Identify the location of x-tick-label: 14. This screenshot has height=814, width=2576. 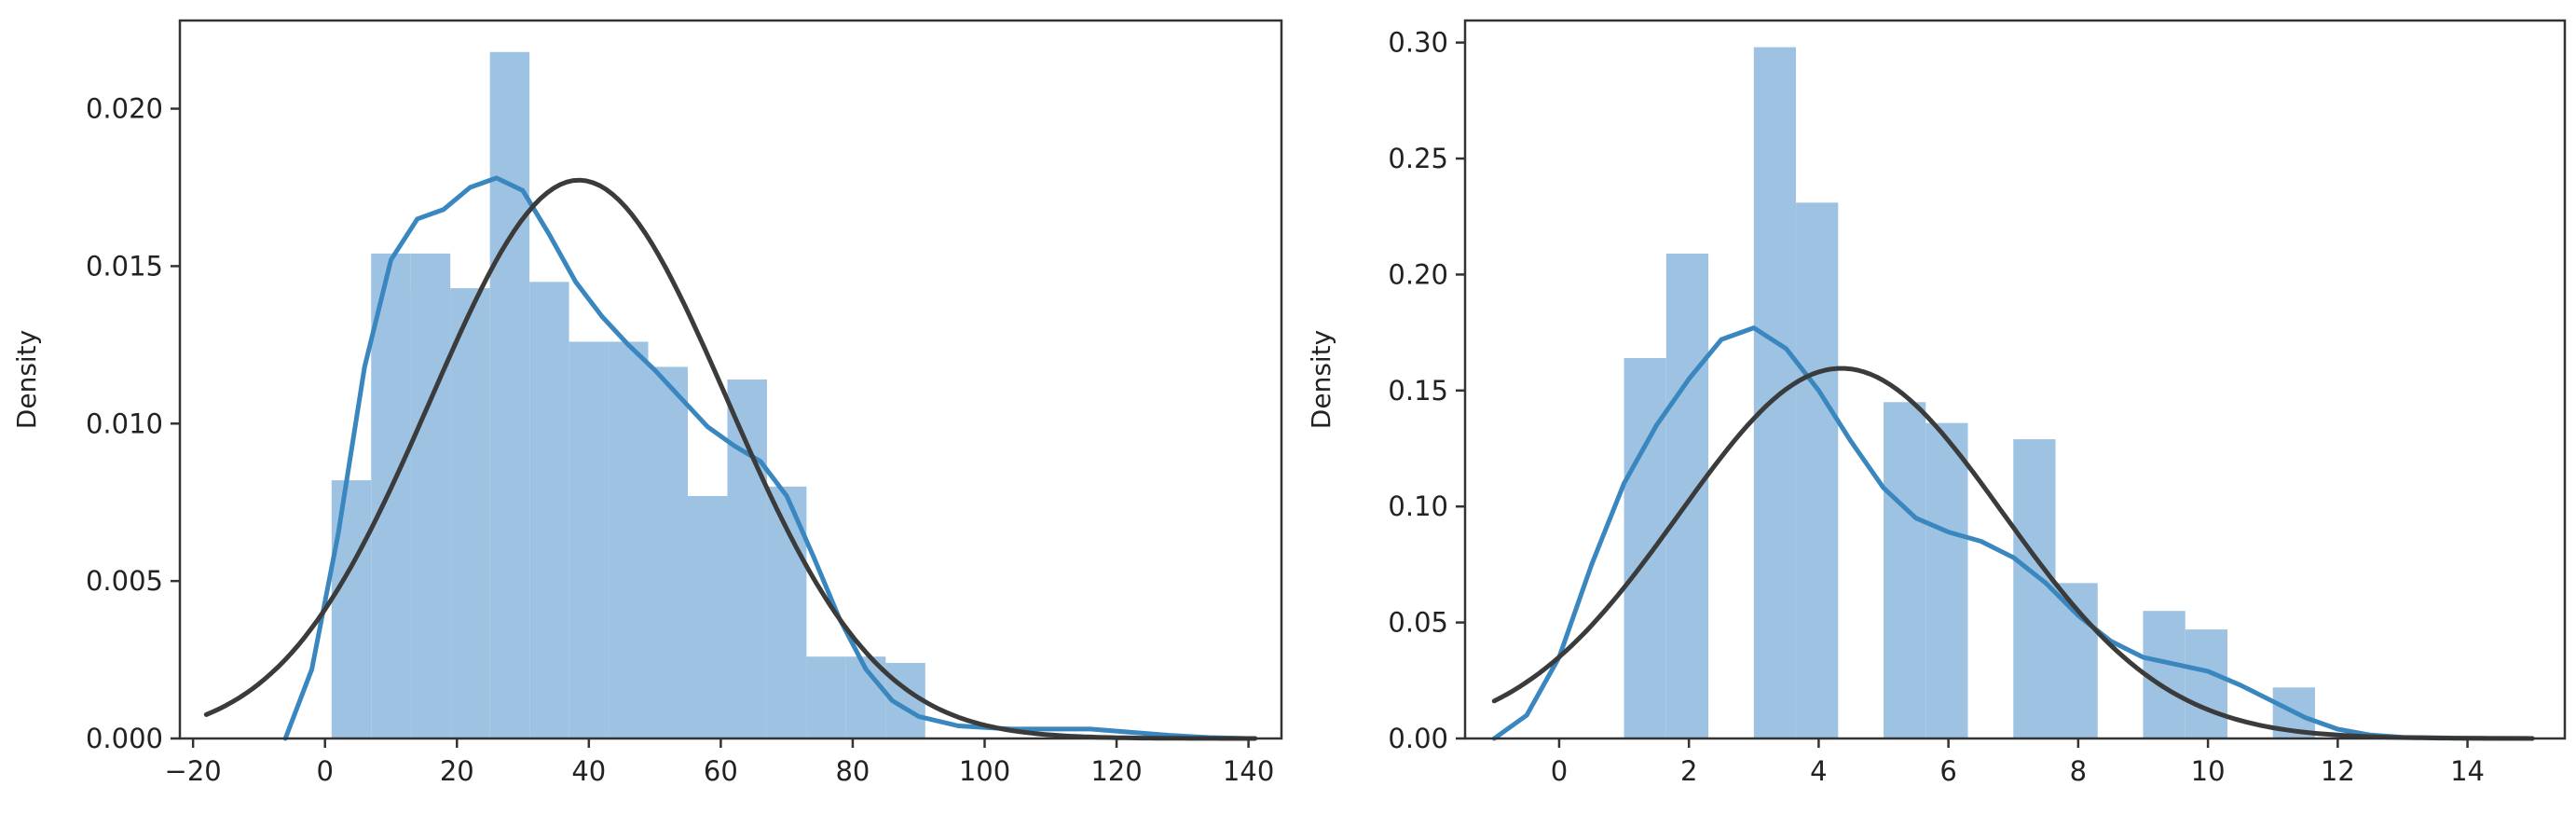
(2467, 771).